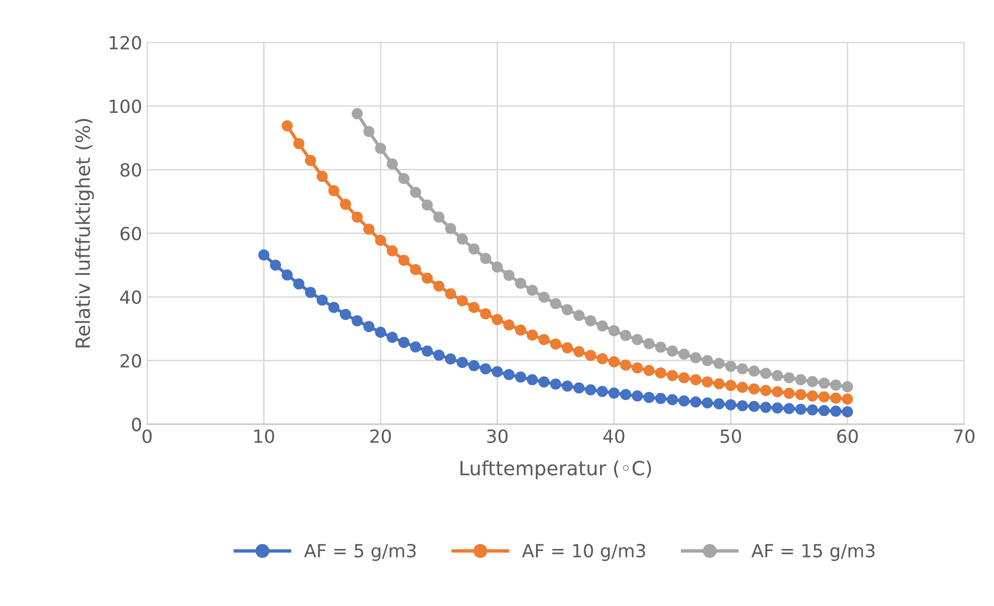 The image size is (994, 606). I want to click on y-axis-title: Relativ luftfuktighet (%), so click(84, 233).